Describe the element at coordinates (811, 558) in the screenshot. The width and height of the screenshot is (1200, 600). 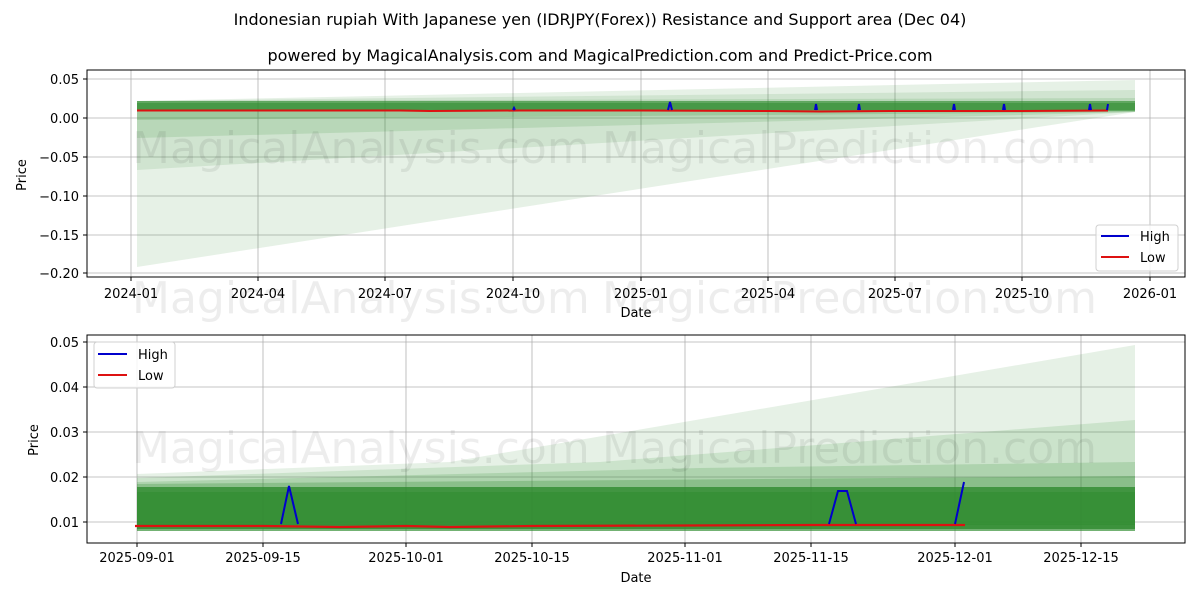
I see `svg-text: 2025-11-15` at that location.